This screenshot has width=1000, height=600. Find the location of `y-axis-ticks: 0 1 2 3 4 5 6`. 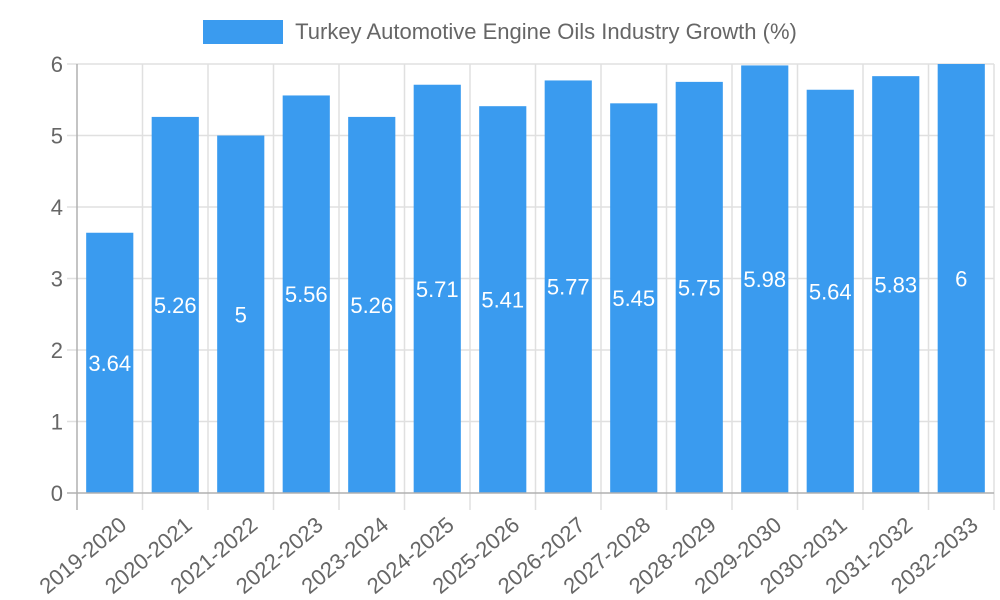

y-axis-ticks: 0 1 2 3 4 5 6 is located at coordinates (57, 279).